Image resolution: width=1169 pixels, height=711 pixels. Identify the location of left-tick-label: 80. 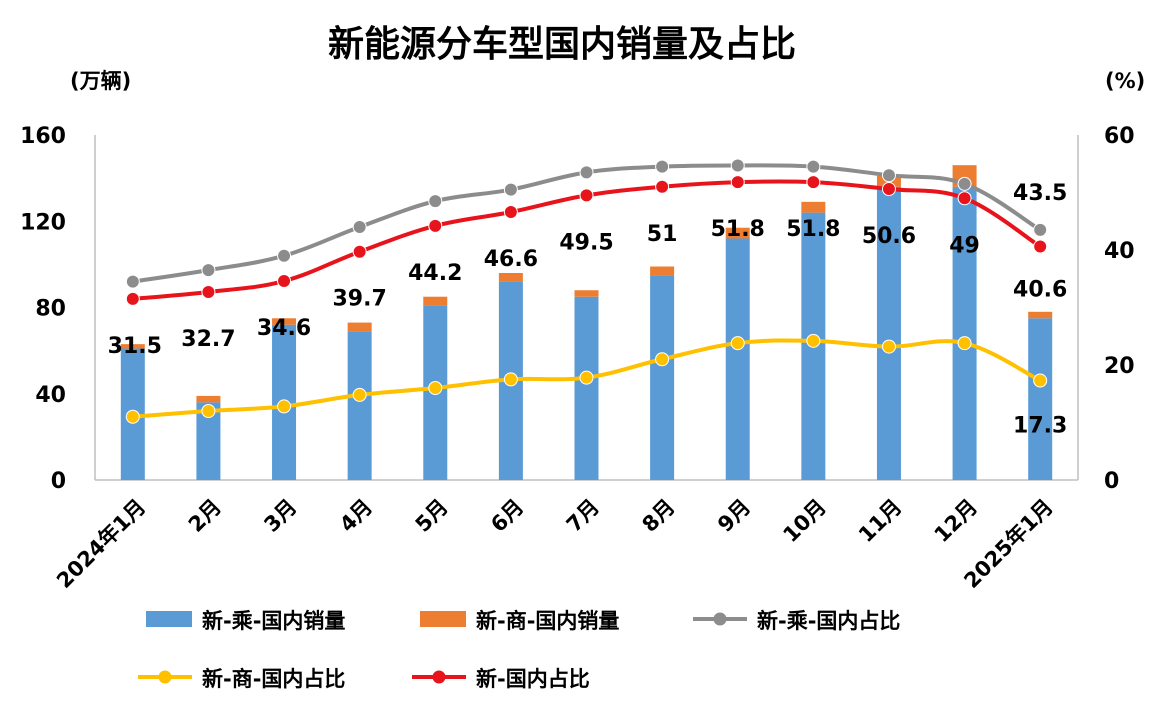
(50, 309).